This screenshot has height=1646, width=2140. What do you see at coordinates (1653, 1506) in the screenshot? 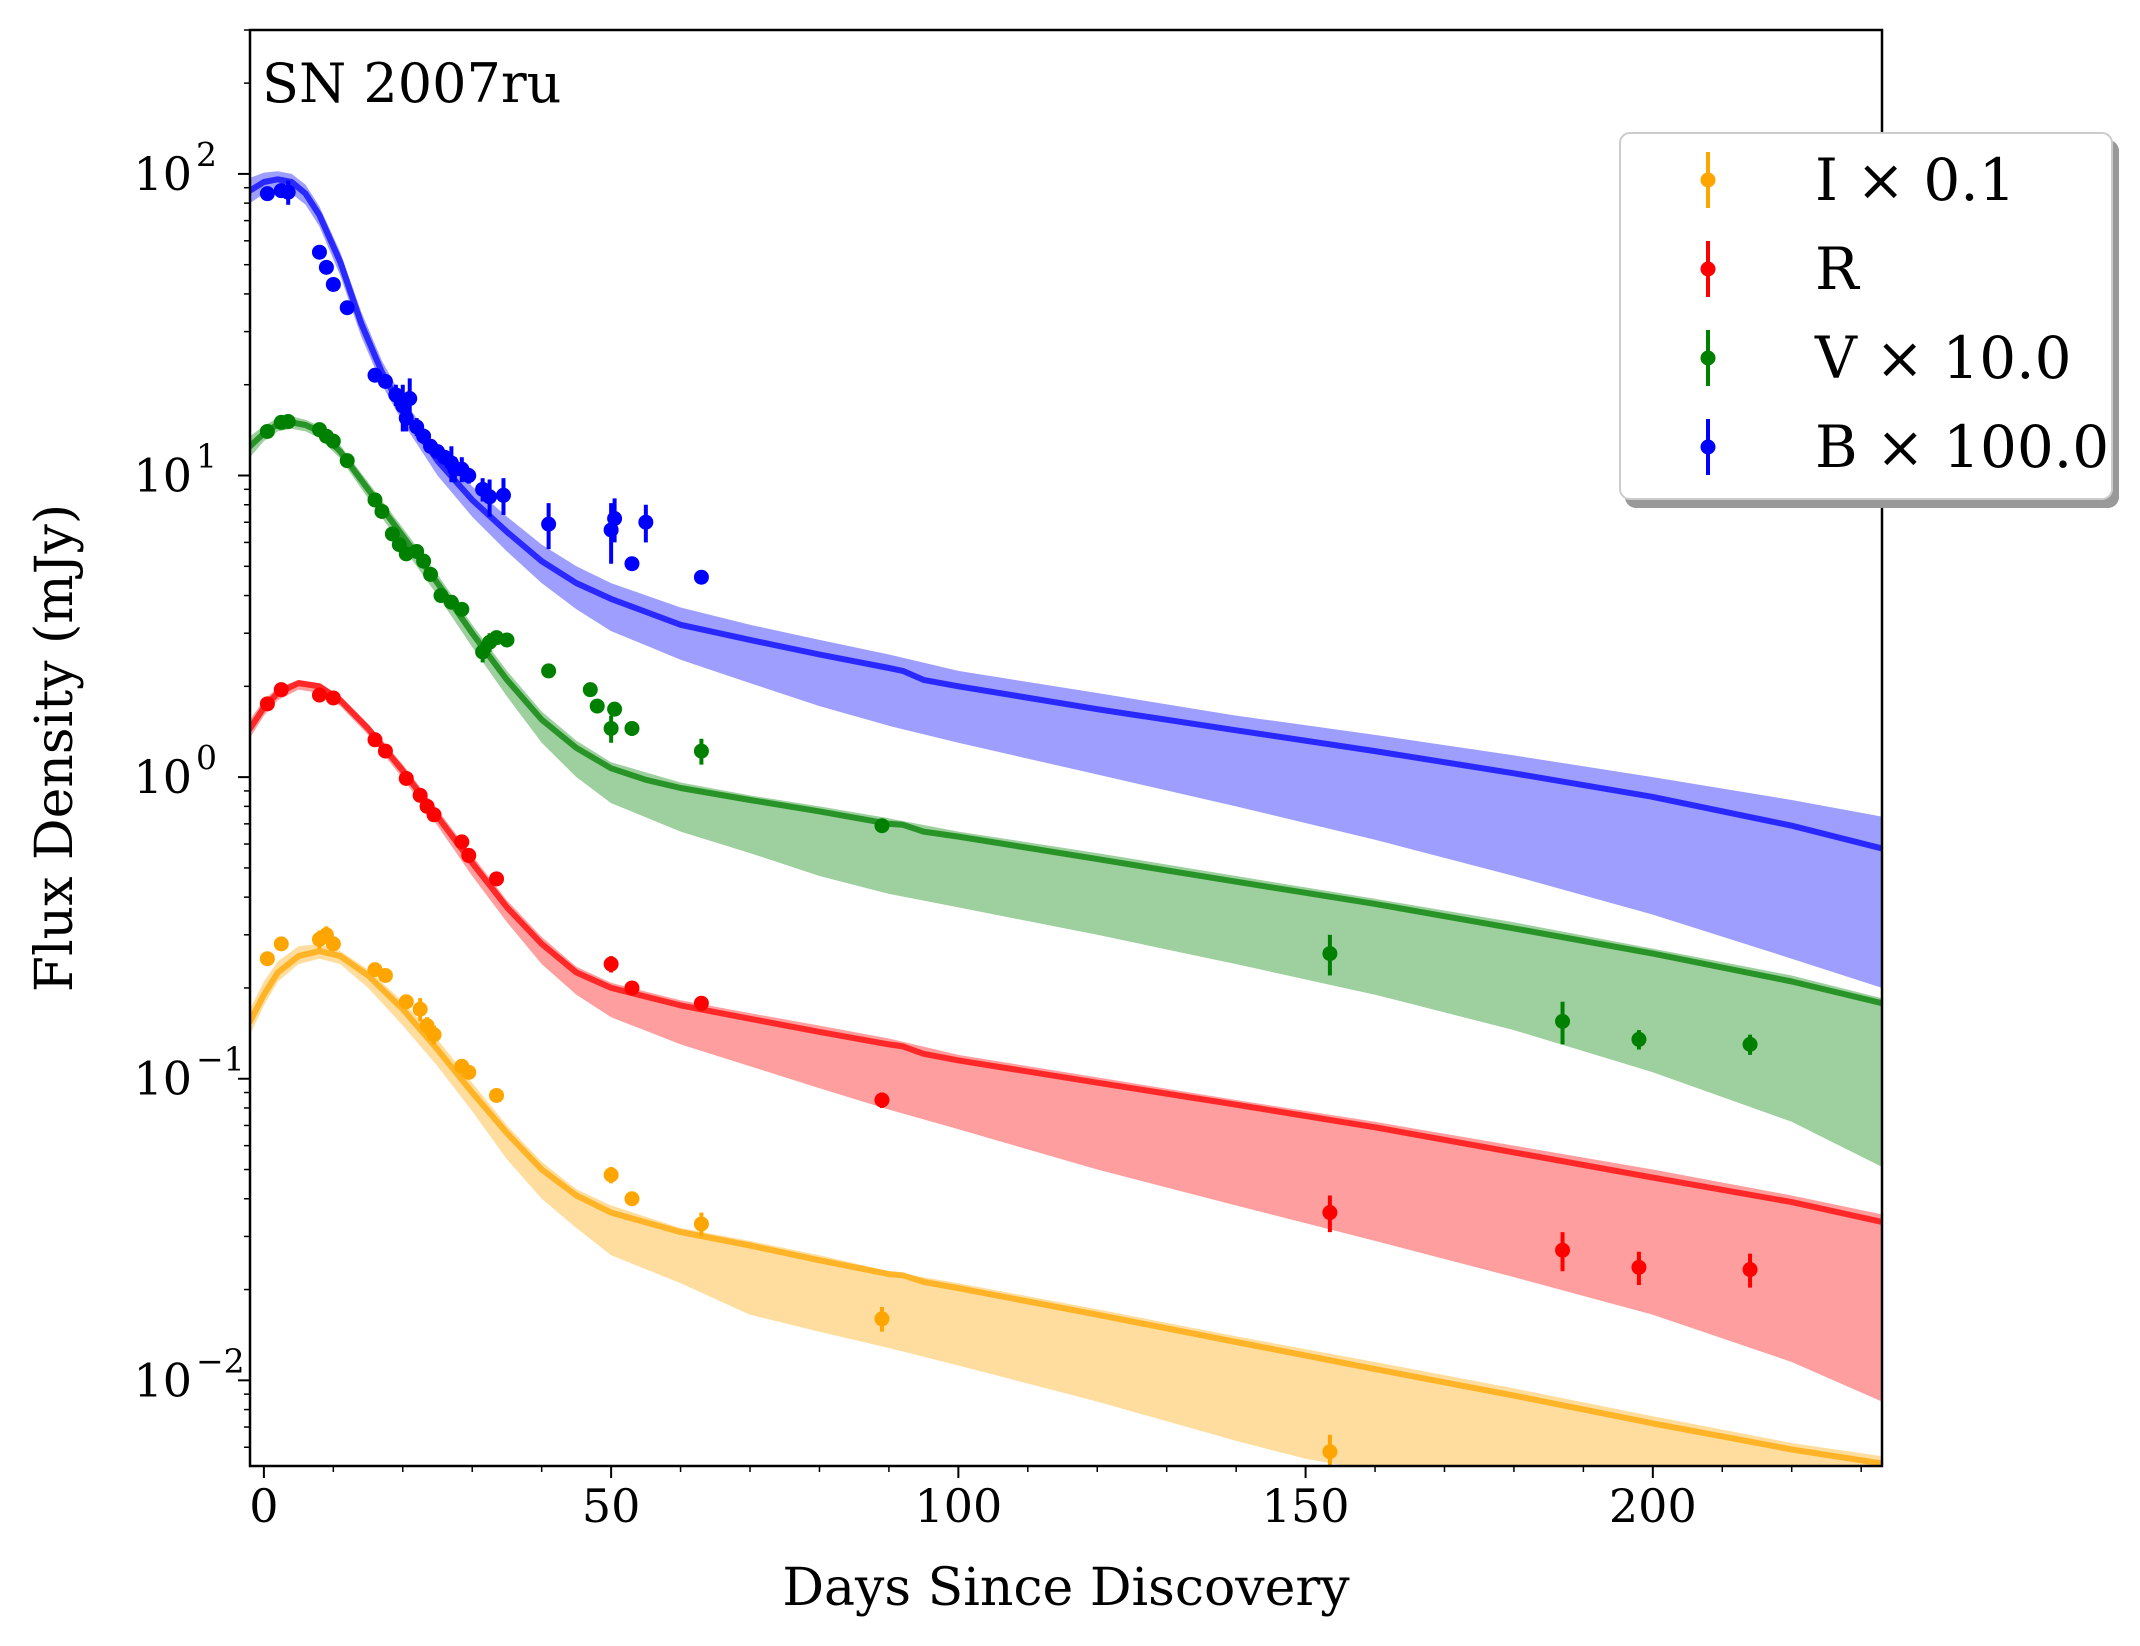
I see `x-tick-label: 200` at bounding box center [1653, 1506].